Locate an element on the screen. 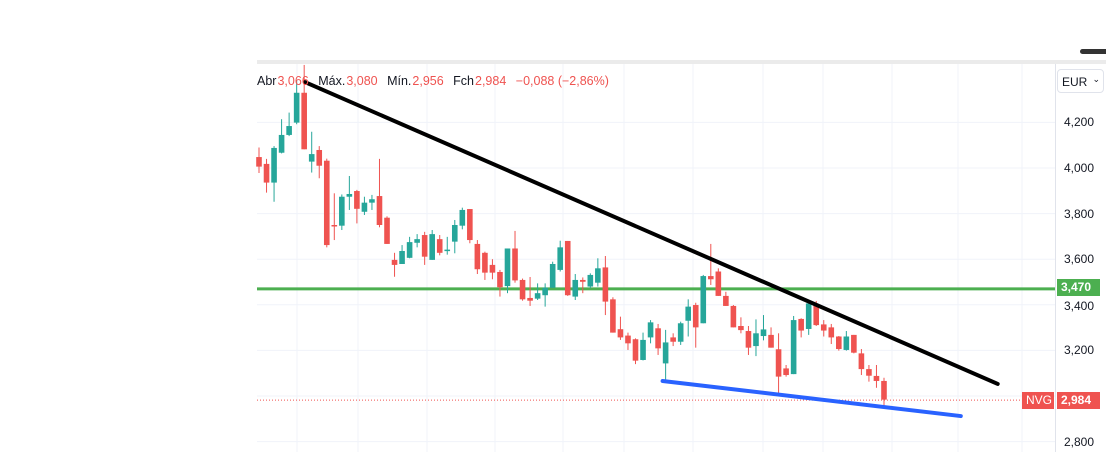 The image size is (1106, 452). close-label: Fch is located at coordinates (463, 81).